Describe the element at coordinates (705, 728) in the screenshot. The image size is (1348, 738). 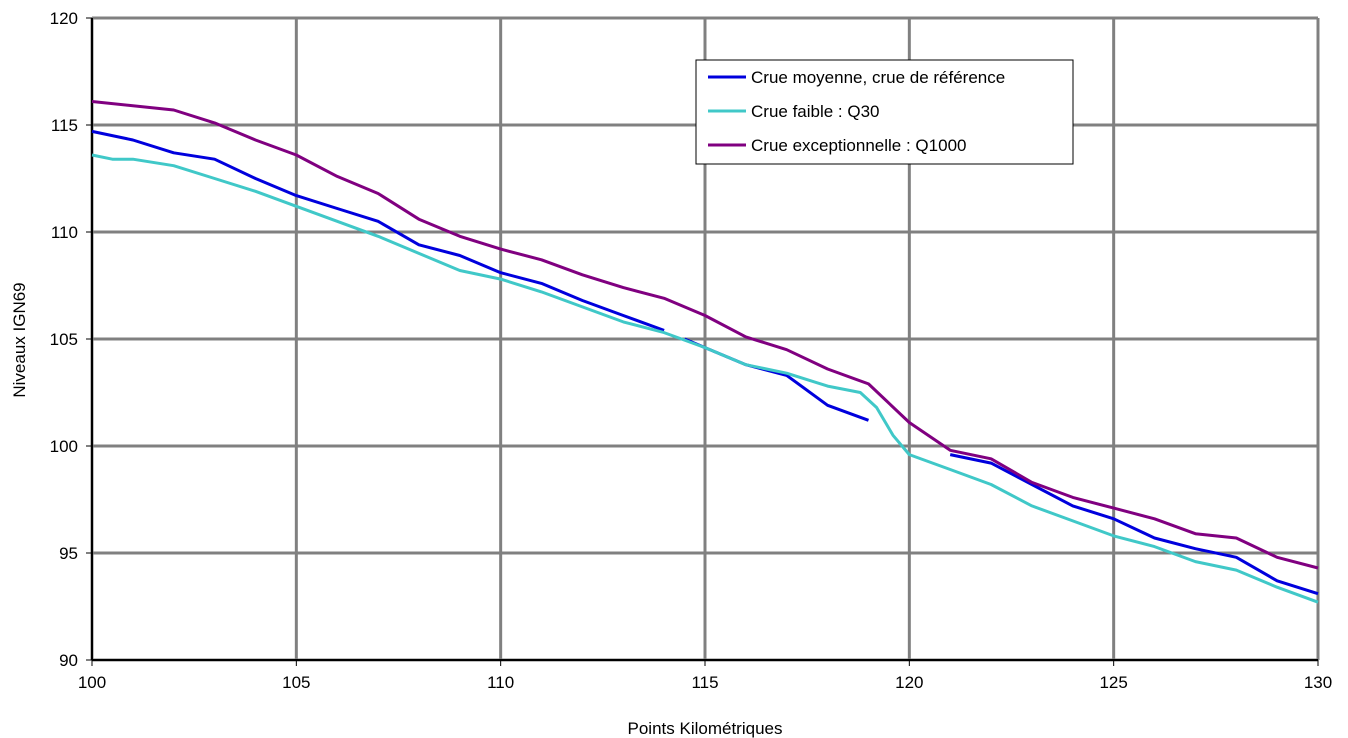
I see `x-axis-title: Points Kilométriques` at that location.